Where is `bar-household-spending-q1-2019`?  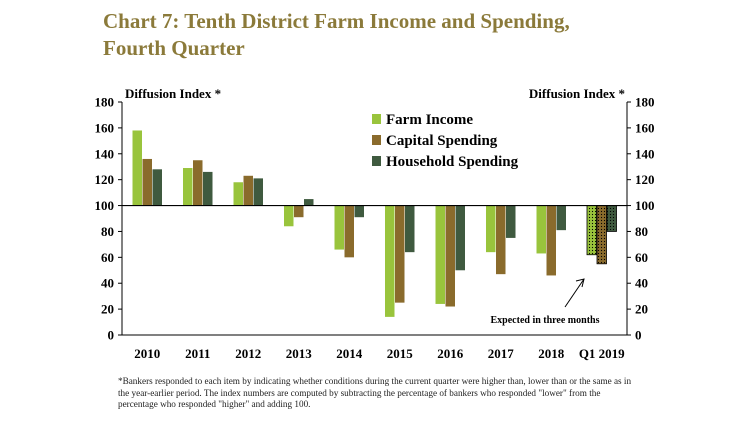
bar-household-spending-q1-2019 is located at coordinates (611, 218).